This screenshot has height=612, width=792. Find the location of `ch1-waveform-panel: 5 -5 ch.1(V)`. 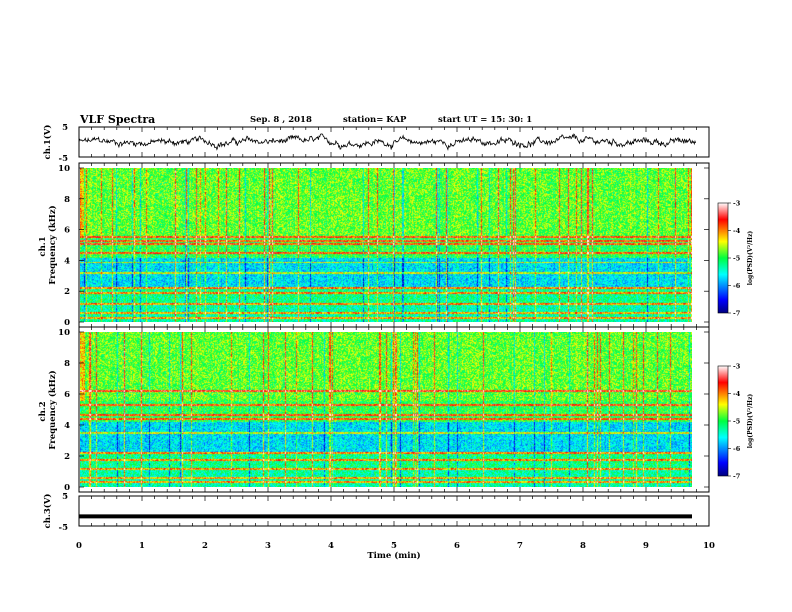

ch1-waveform-panel: 5 -5 ch.1(V) is located at coordinates (376, 143).